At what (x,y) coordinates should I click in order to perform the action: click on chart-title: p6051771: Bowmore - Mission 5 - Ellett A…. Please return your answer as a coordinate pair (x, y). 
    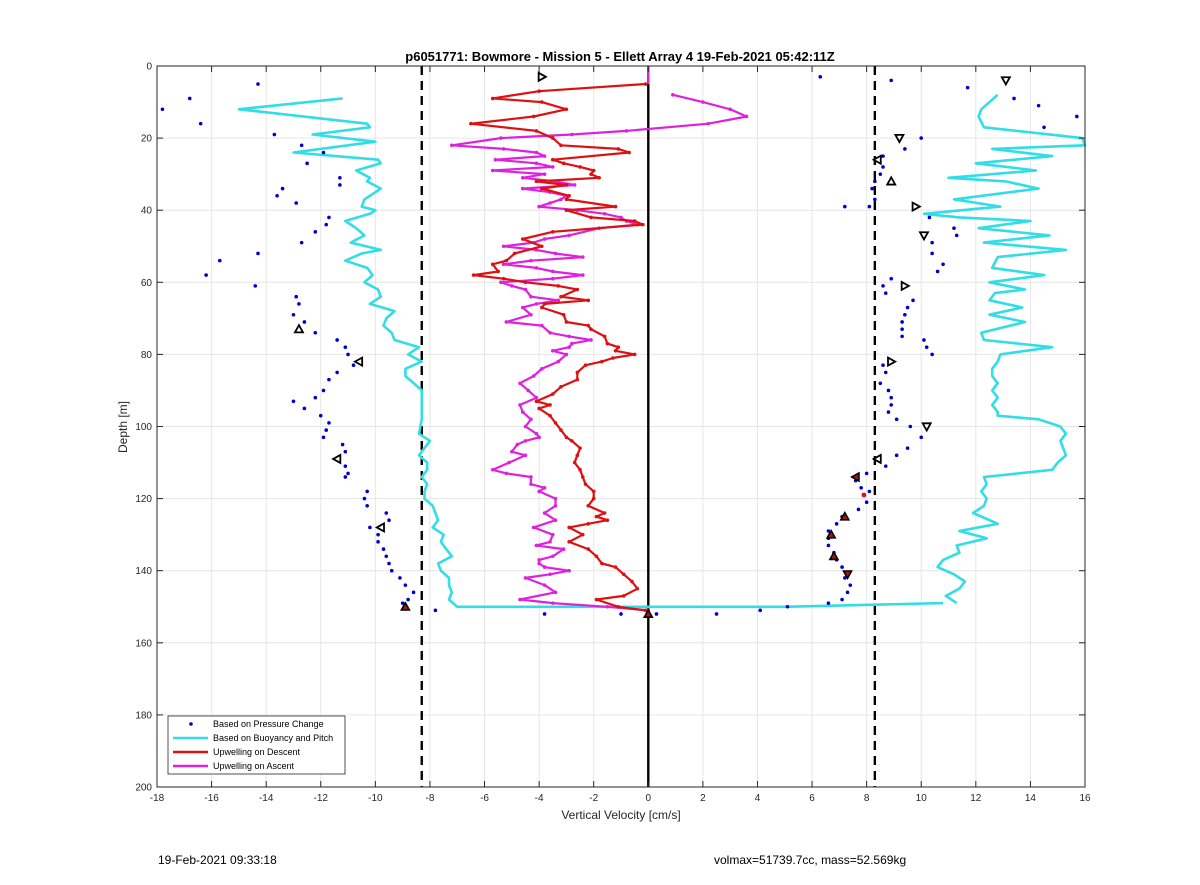
    Looking at the image, I should click on (619, 56).